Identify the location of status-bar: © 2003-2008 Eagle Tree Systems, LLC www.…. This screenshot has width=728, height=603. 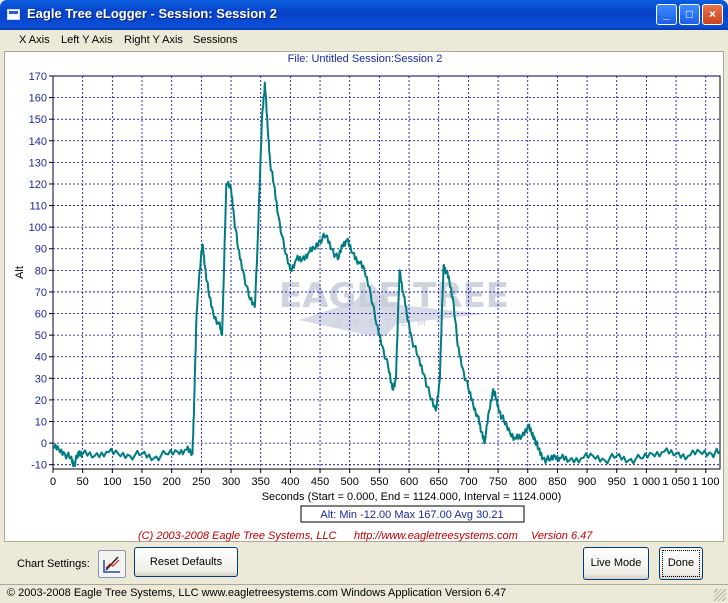
(364, 593).